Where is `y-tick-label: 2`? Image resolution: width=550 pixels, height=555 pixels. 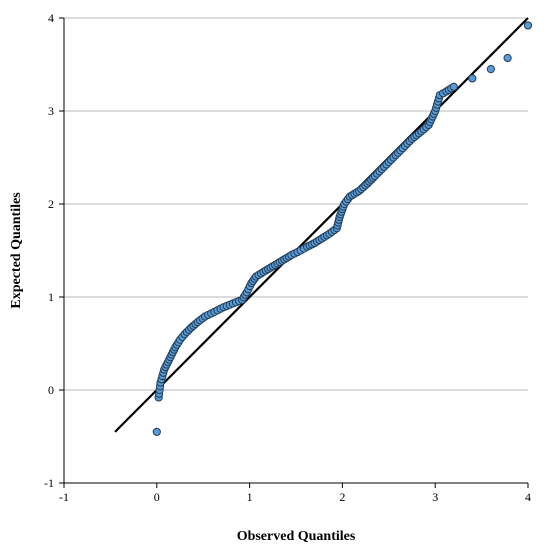
y-tick-label: 2 is located at coordinates (51, 204).